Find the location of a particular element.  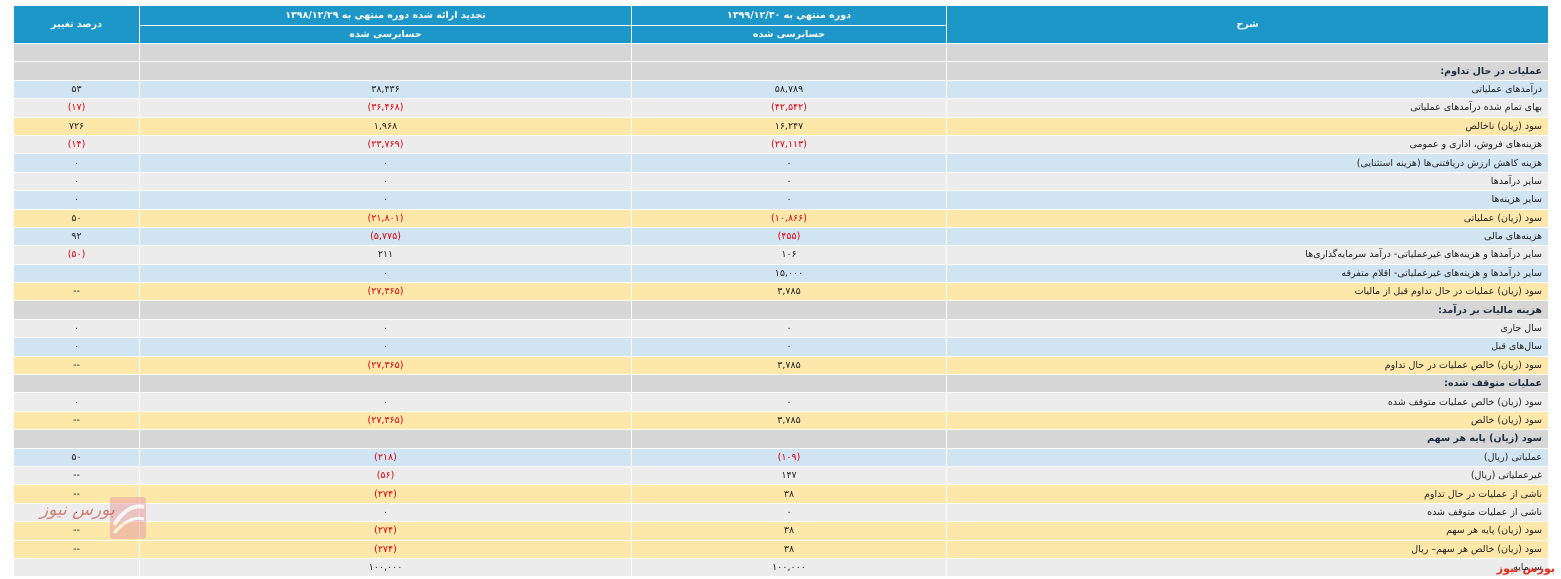

table-row: ۰ ۰ ۰ سال جاری is located at coordinates (781, 328).